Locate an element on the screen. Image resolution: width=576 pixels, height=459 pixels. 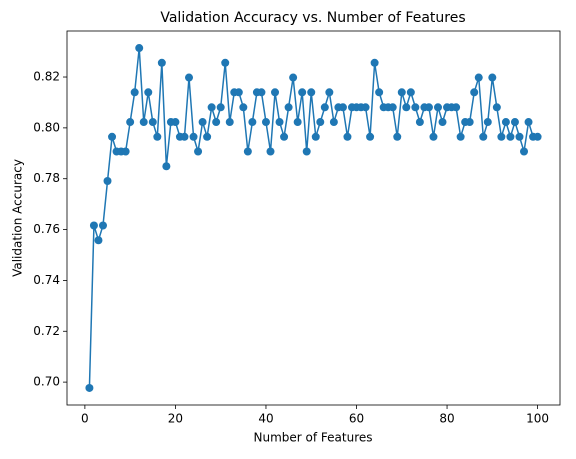
x-tick-label: 40 is located at coordinates (265, 419).